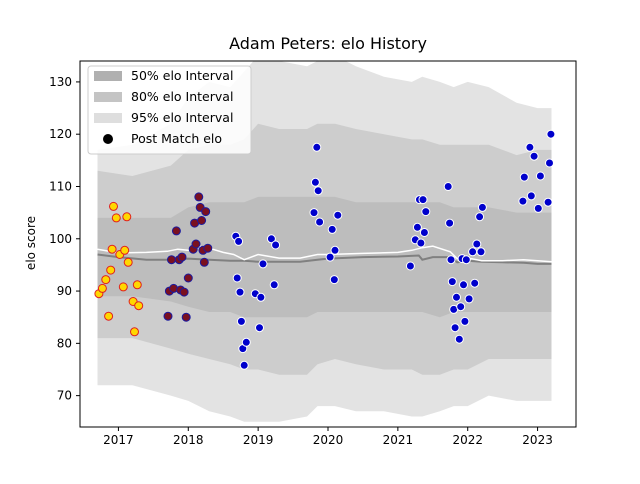  I want to click on y-tick-label: 90, so click(64, 291).